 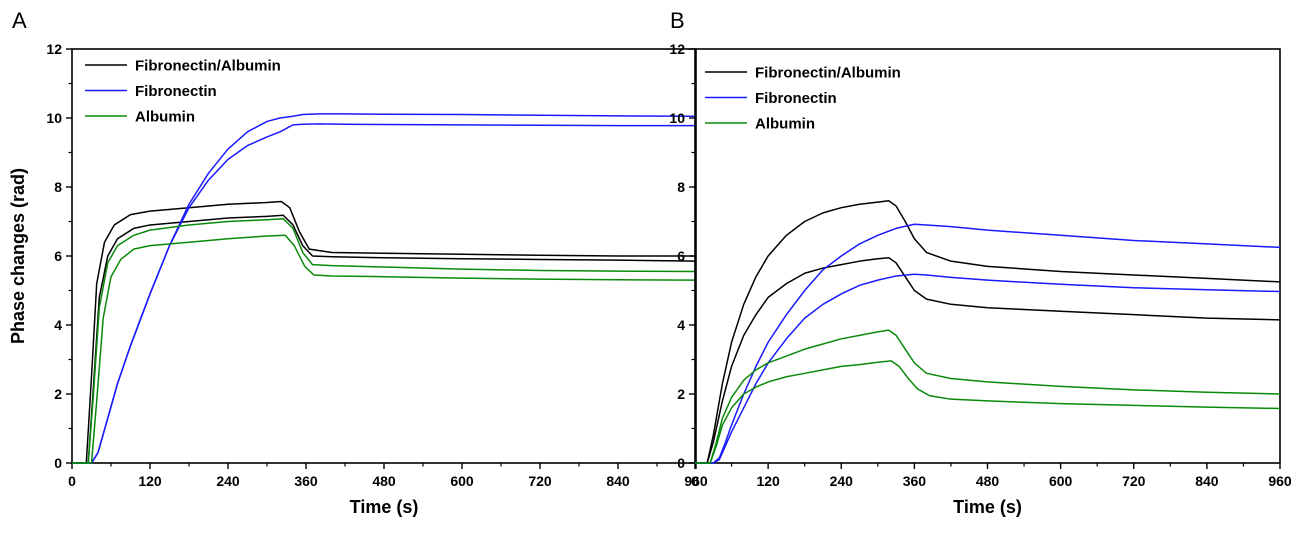 What do you see at coordinates (18, 256) in the screenshot?
I see `y-axis-title: Phase changes (rad)` at bounding box center [18, 256].